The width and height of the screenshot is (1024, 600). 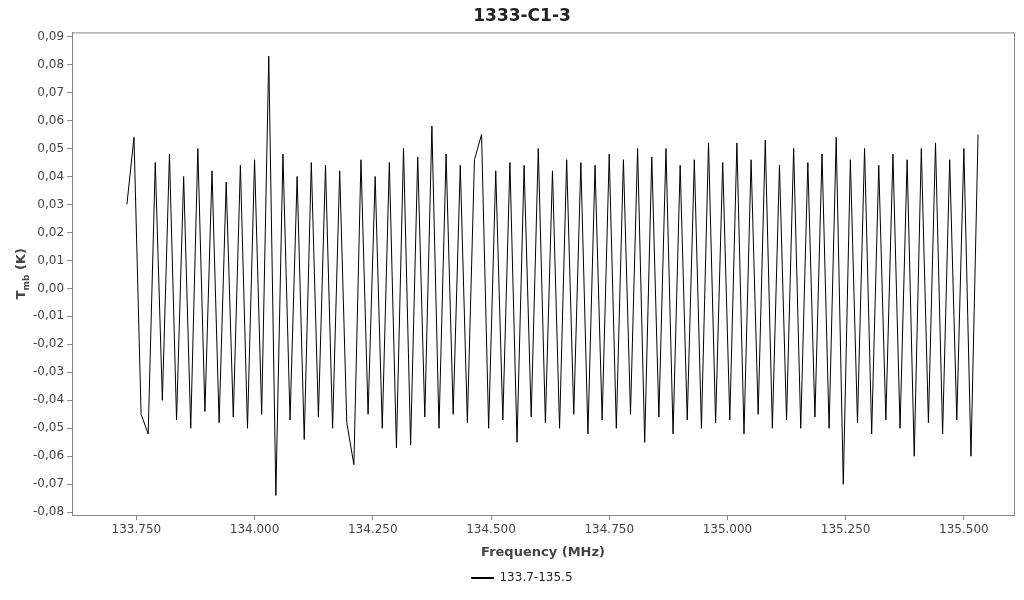 I want to click on x-tick-label: 134.000, so click(x=254, y=529).